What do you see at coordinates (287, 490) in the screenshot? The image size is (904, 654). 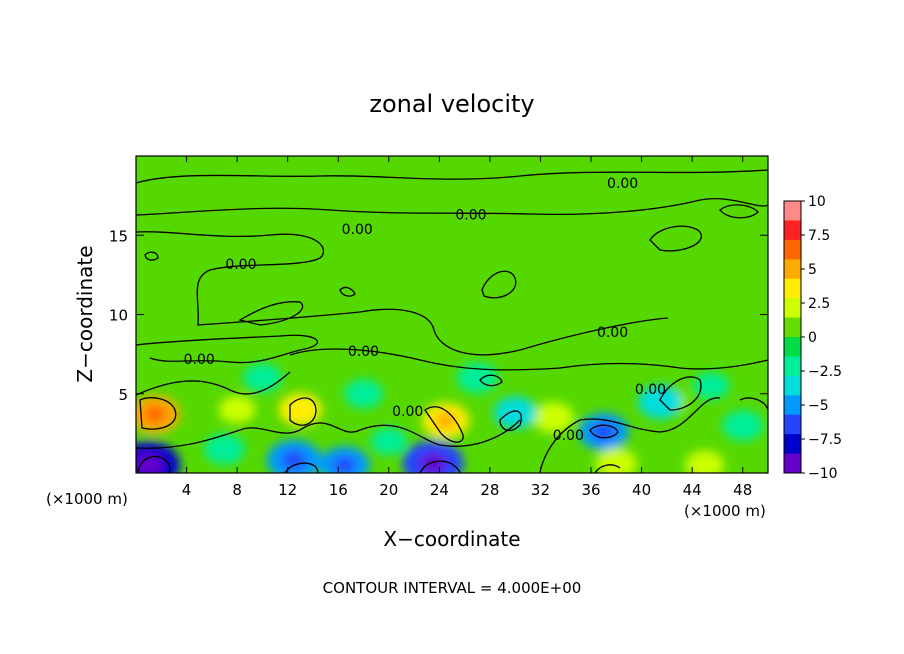 I see `x-tick-label: 12` at bounding box center [287, 490].